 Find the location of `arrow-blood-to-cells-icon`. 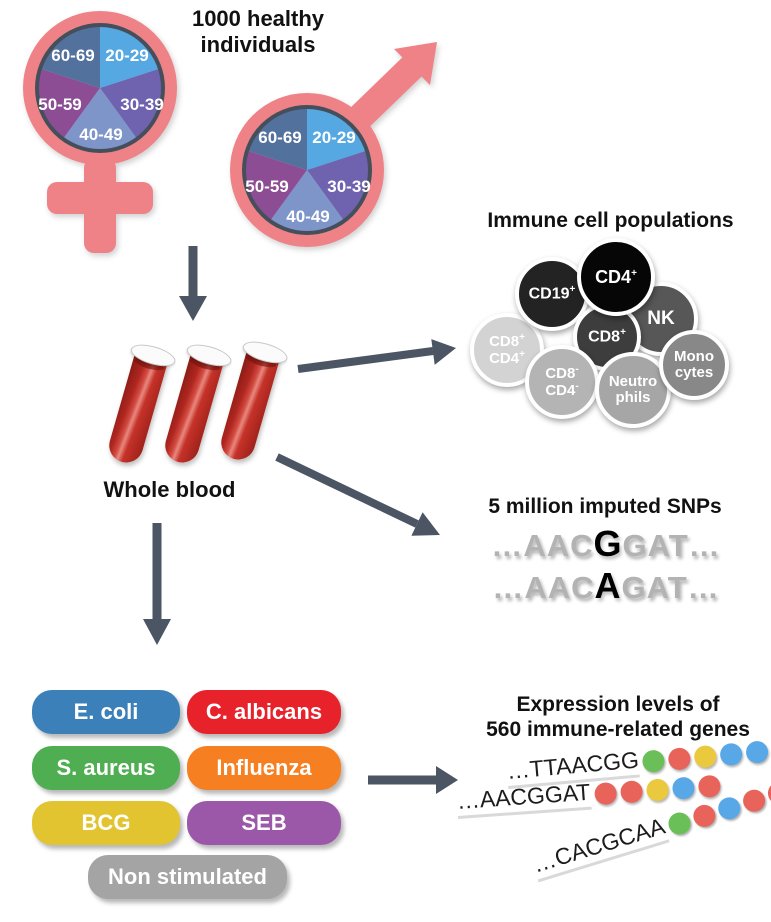

arrow-blood-to-cells-icon is located at coordinates (376, 356).